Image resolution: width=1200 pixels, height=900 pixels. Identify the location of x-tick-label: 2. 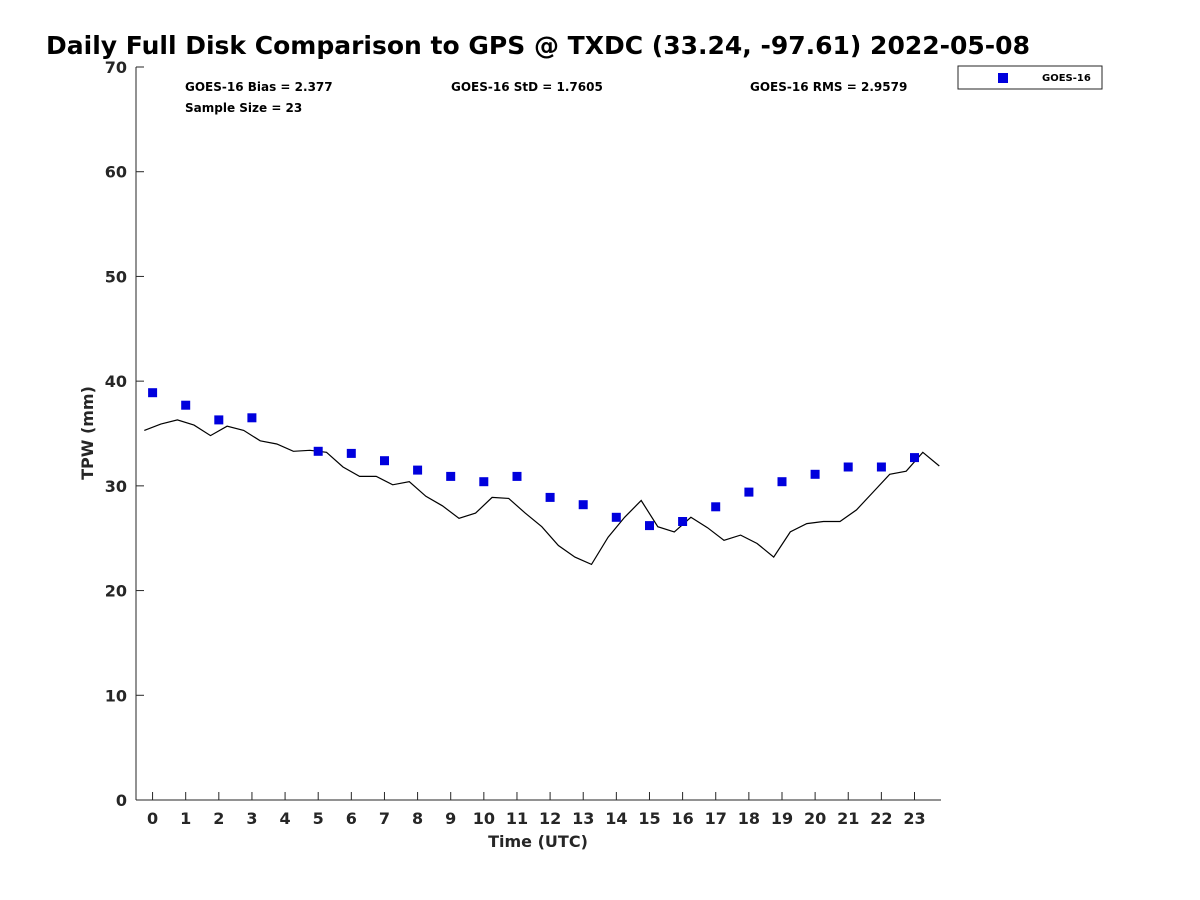
(218, 818).